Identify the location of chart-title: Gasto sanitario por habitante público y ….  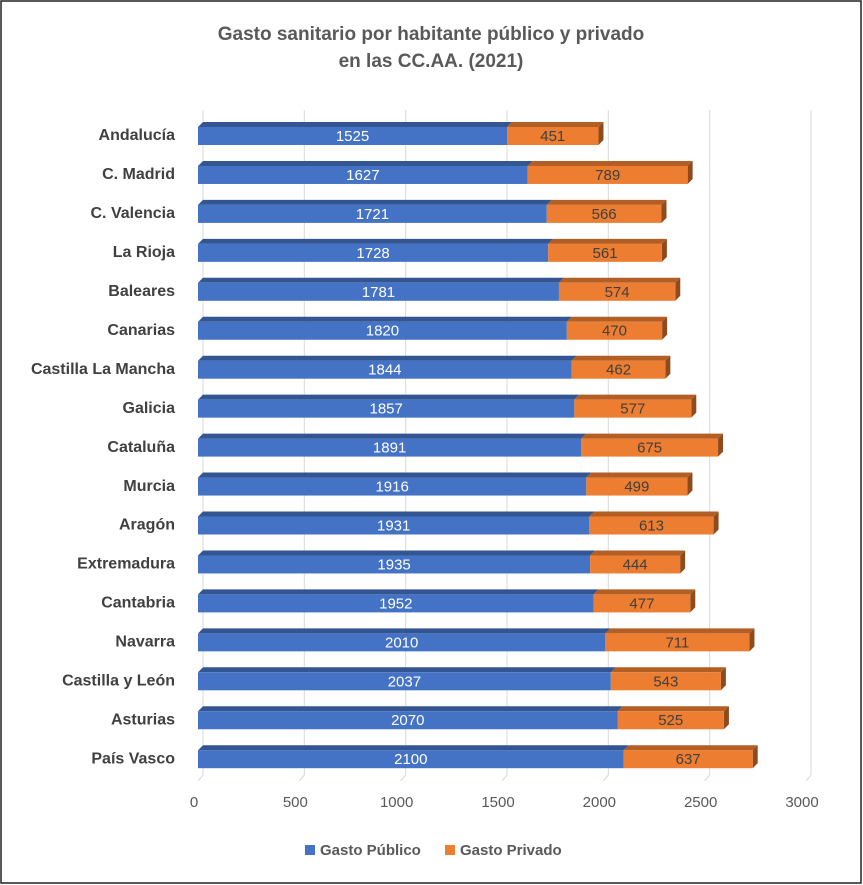
(431, 34).